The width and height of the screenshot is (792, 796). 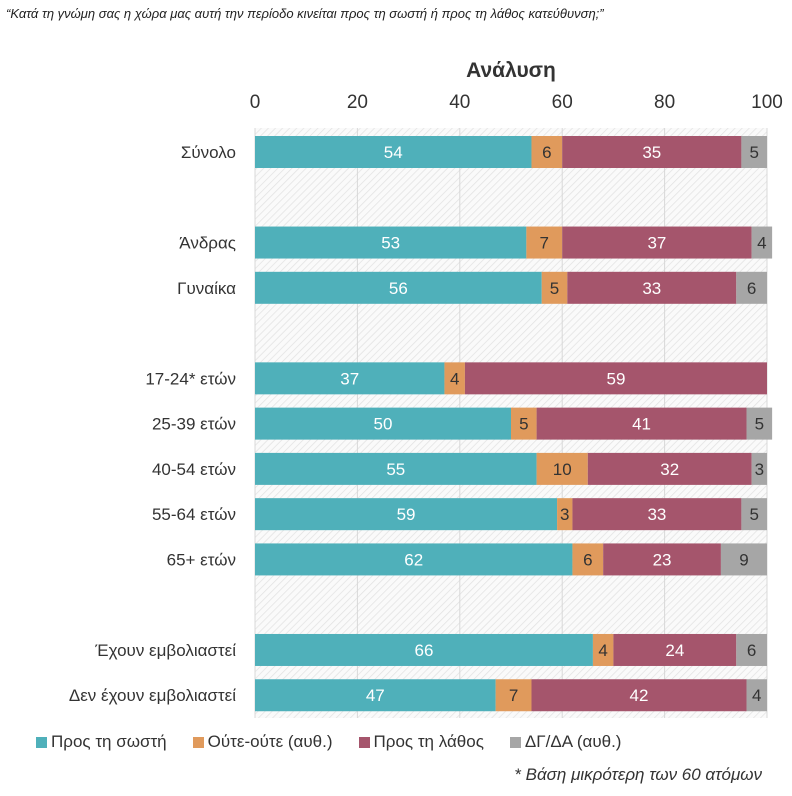 I want to click on legend-label: ΔΓ/ΔΑ (αυθ.), so click(x=573, y=741).